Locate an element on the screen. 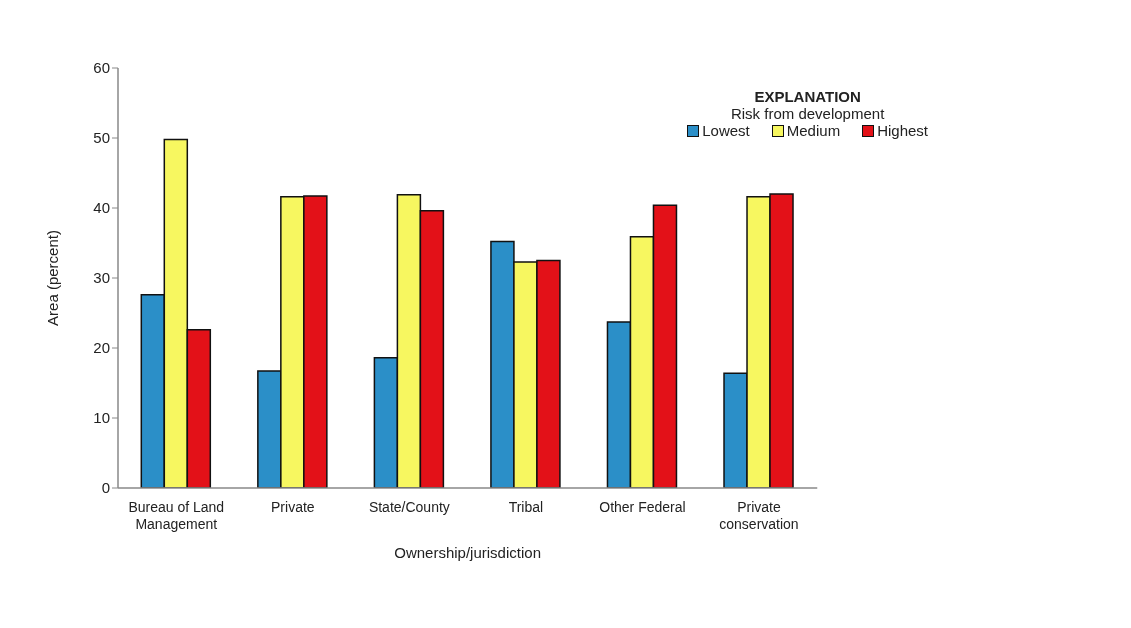 This screenshot has width=1131, height=628. y-tick-label: 0 is located at coordinates (105, 488).